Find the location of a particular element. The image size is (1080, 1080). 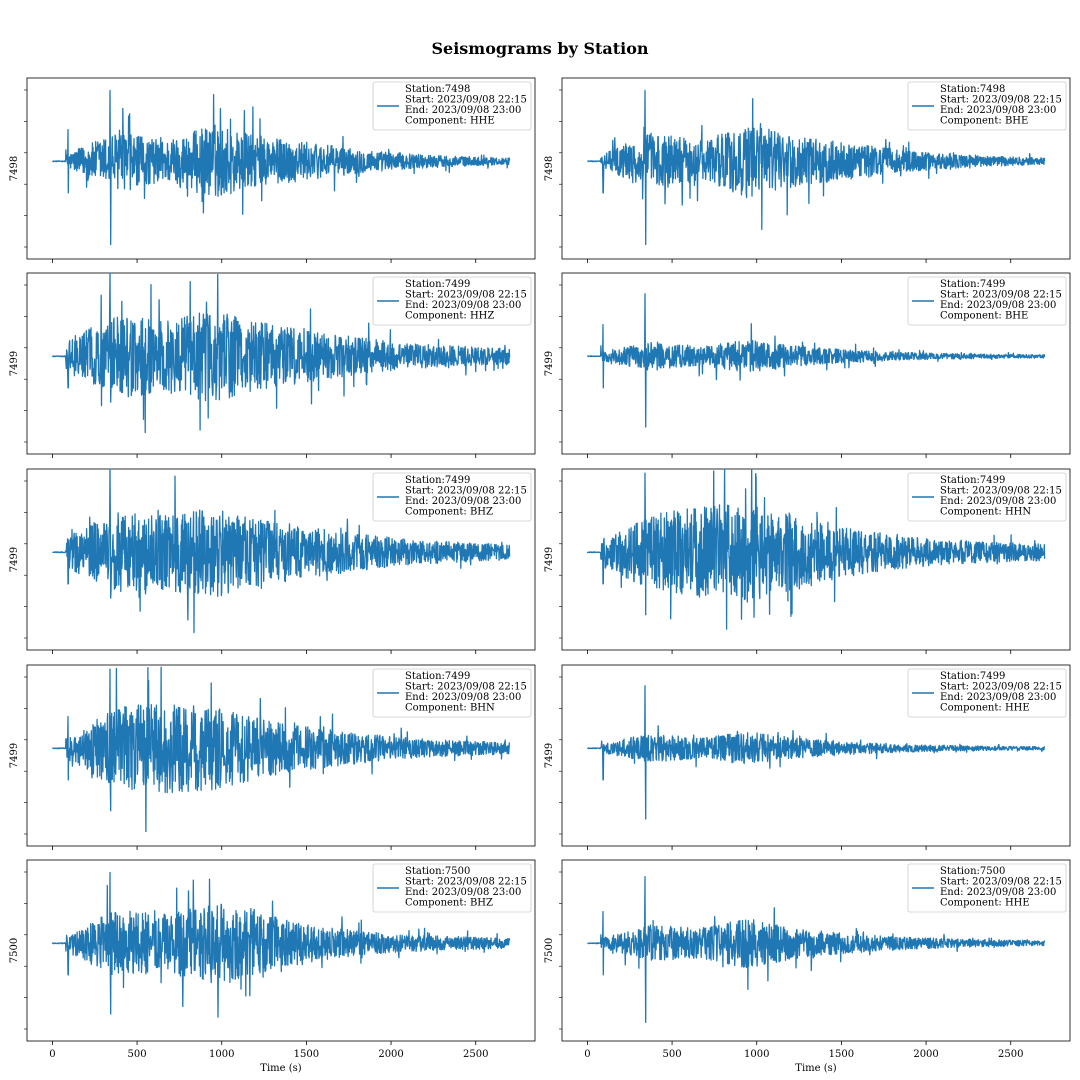

figure-title: Seismograms by Station is located at coordinates (539, 48).